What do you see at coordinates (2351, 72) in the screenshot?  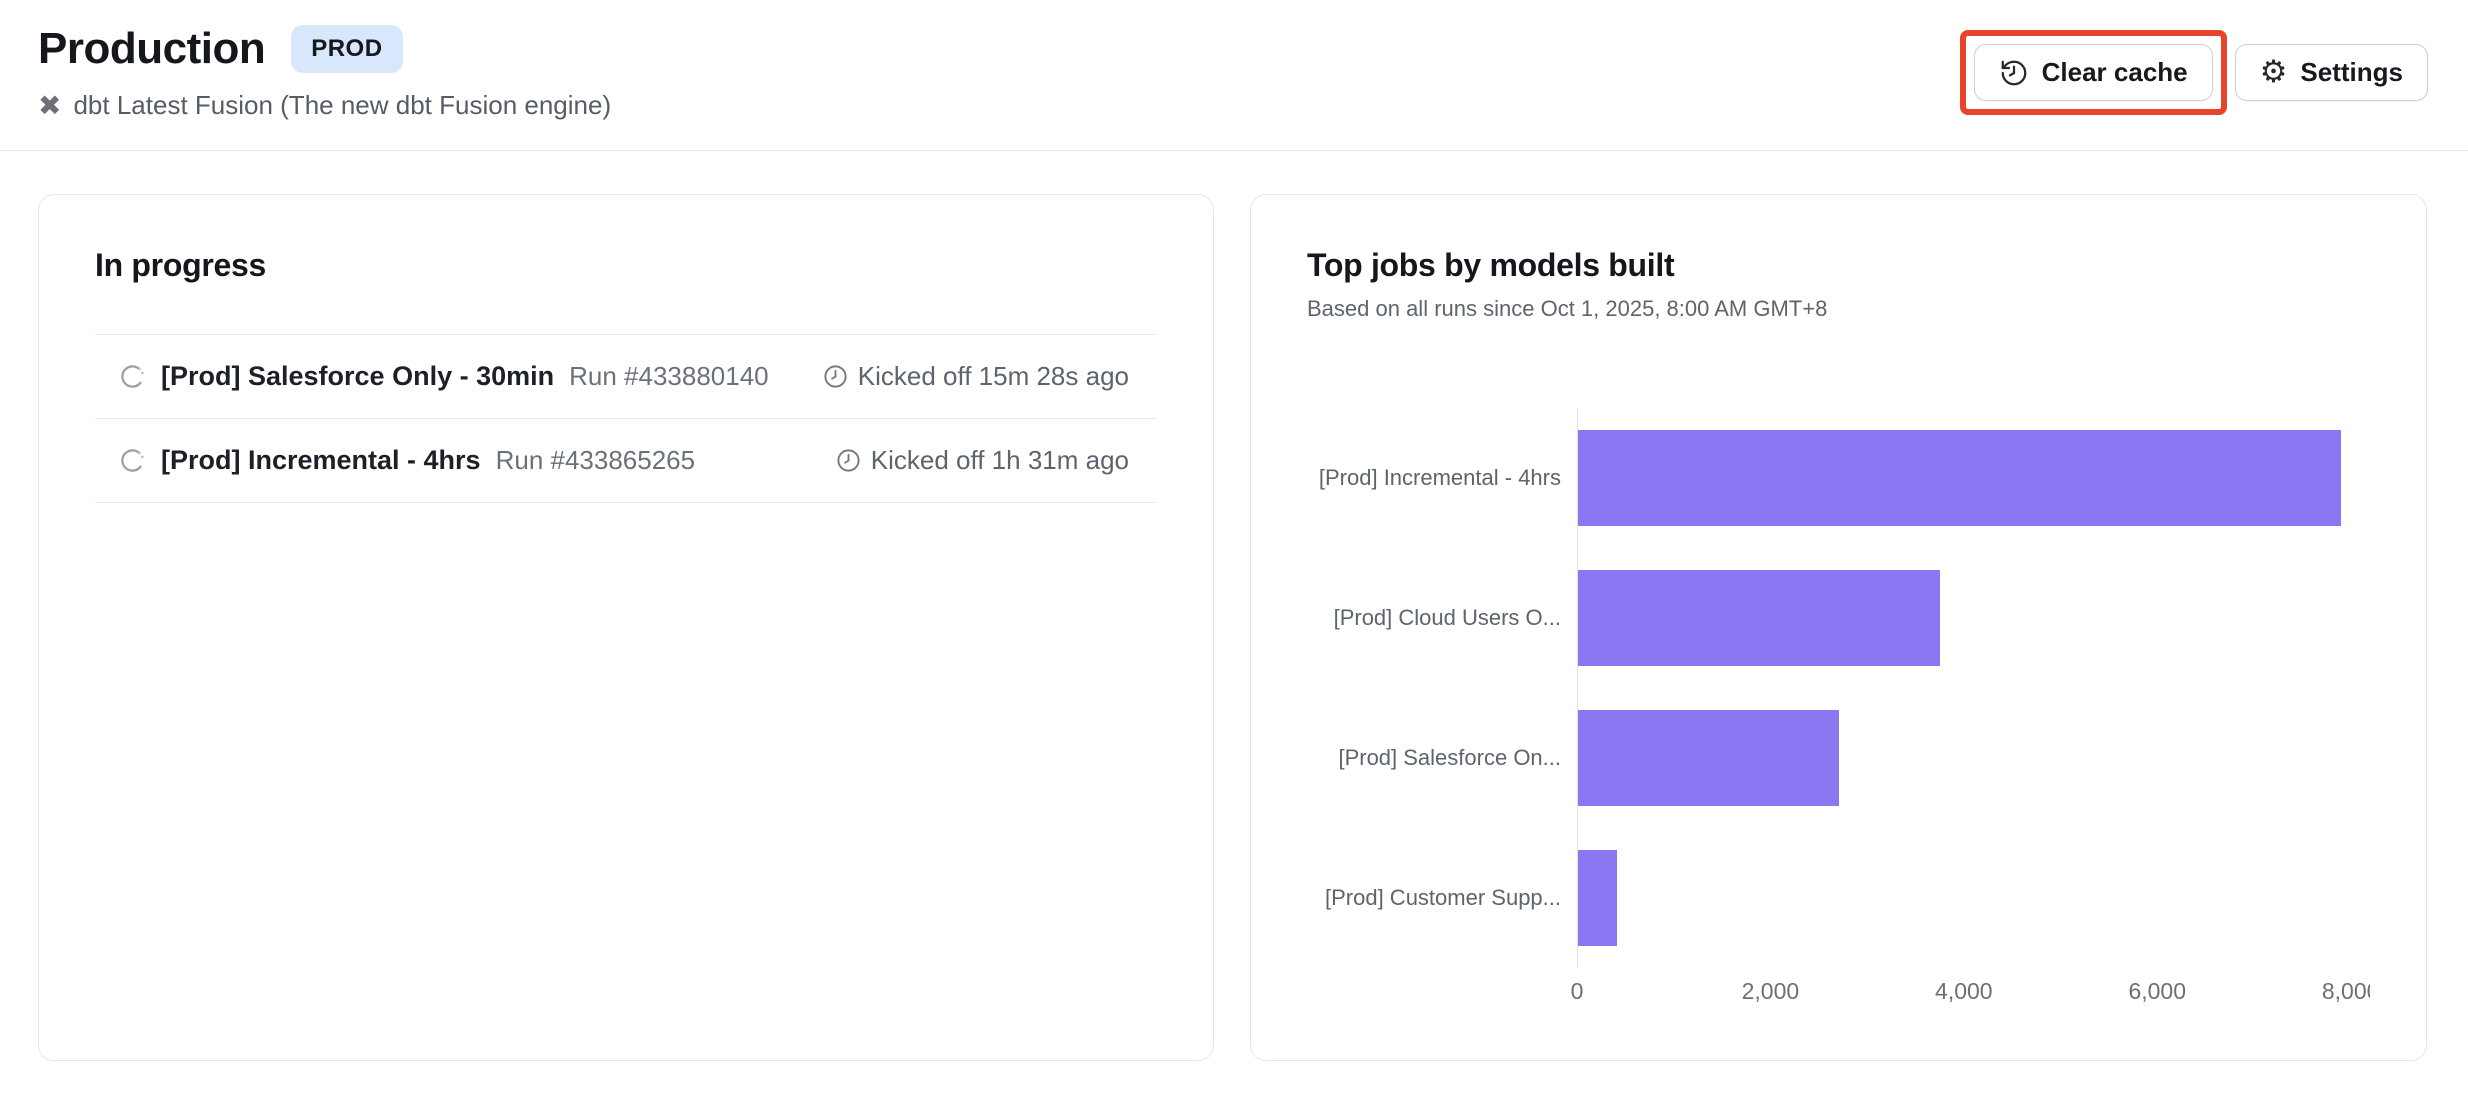 I see `settings-label: Settings` at bounding box center [2351, 72].